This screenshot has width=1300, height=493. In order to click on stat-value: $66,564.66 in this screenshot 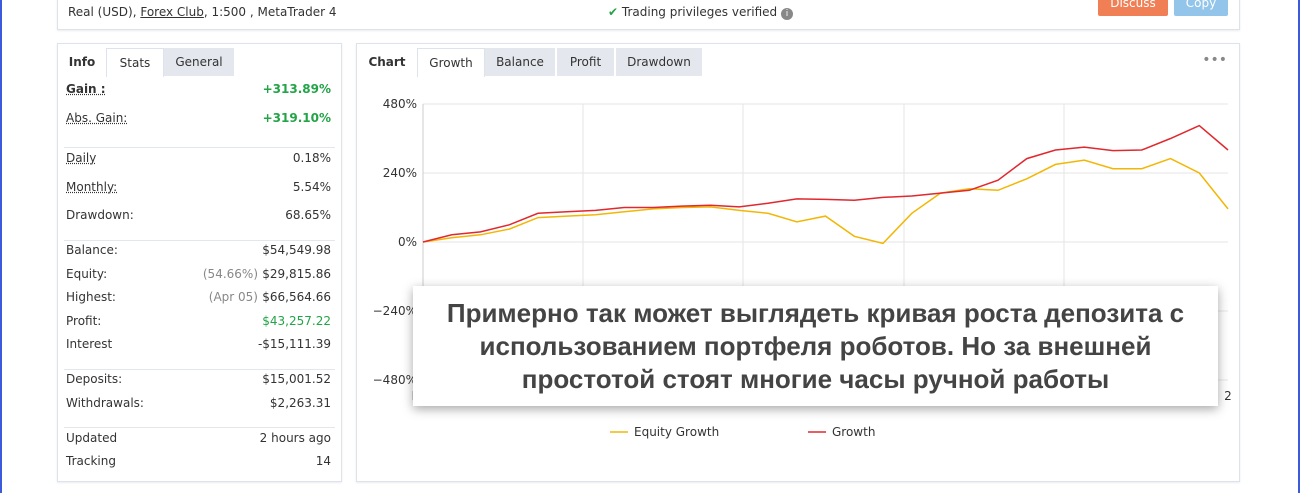, I will do `click(296, 297)`.